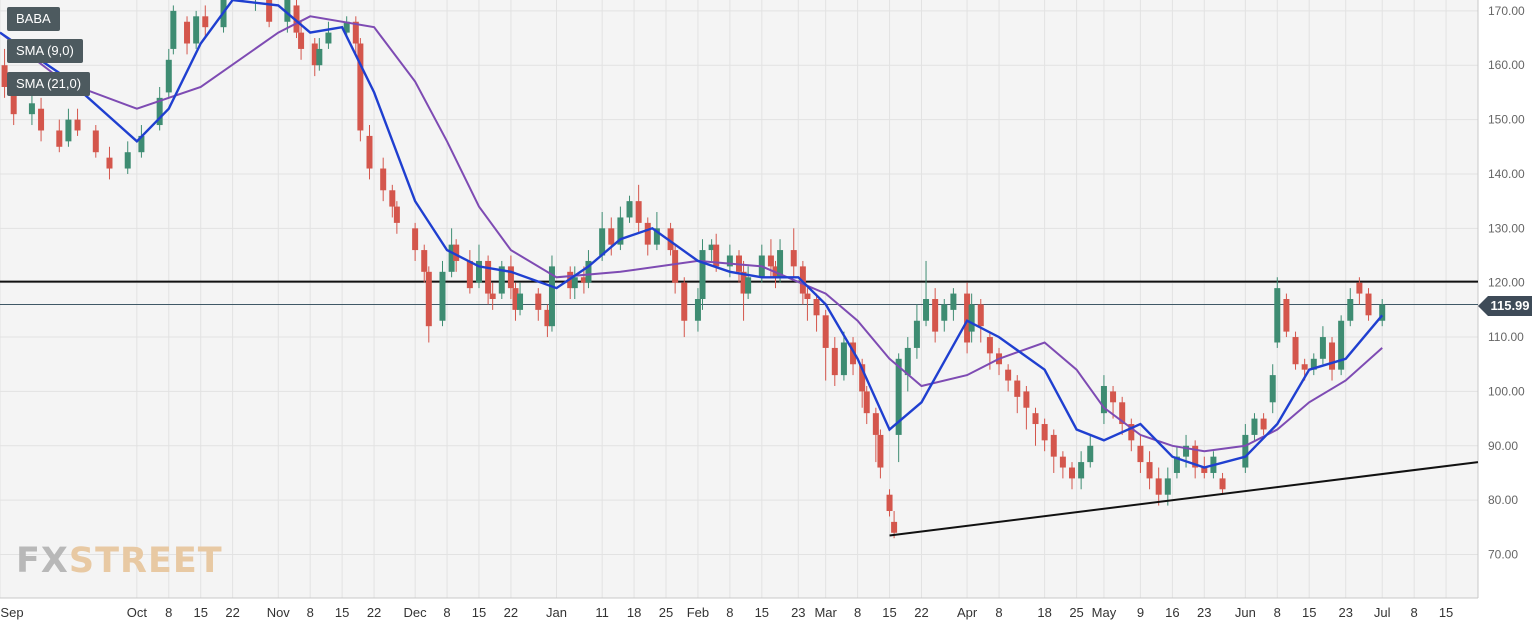 The width and height of the screenshot is (1536, 628). I want to click on x-tick-label: 16, so click(1172, 612).